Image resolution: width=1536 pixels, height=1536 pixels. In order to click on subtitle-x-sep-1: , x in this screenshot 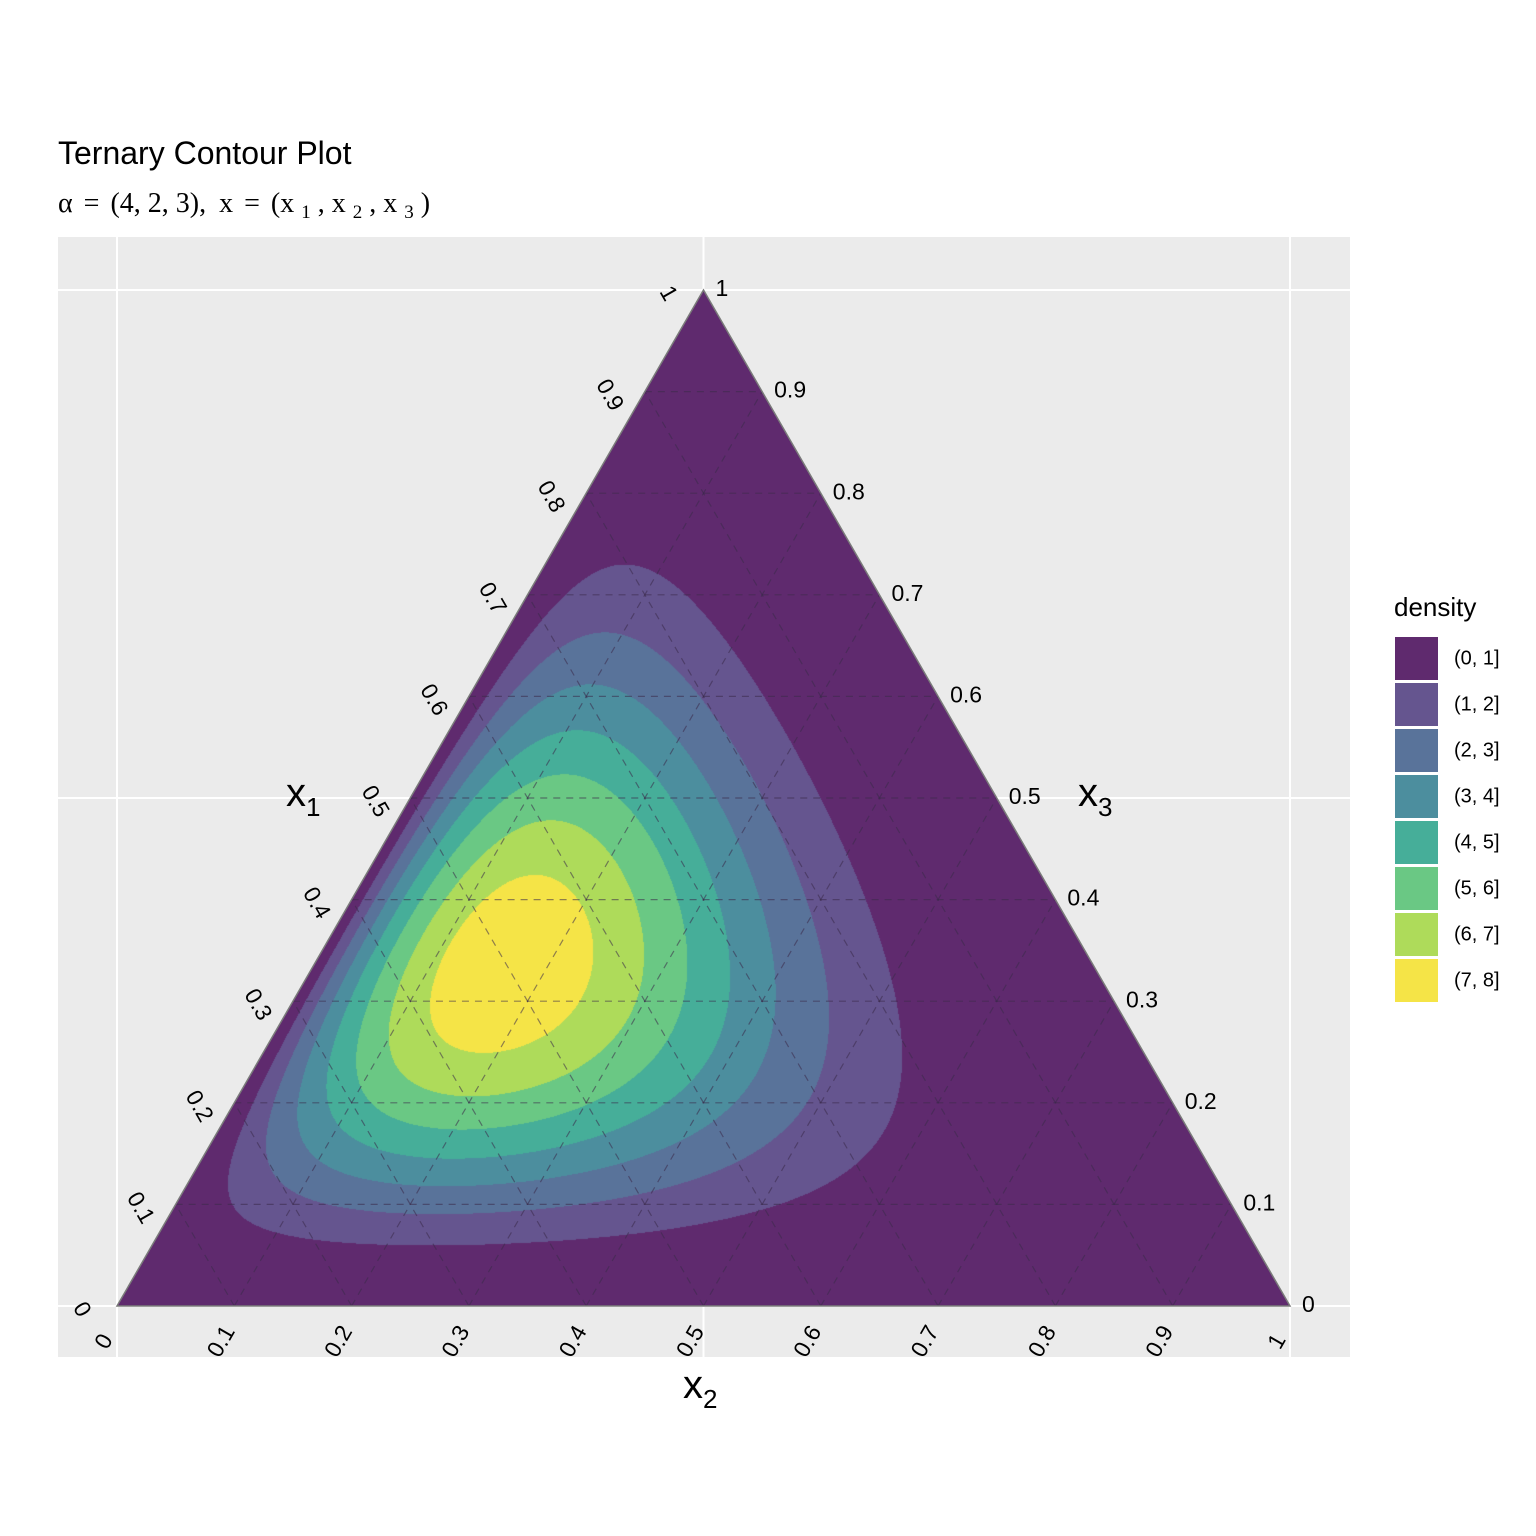, I will do `click(332, 203)`.